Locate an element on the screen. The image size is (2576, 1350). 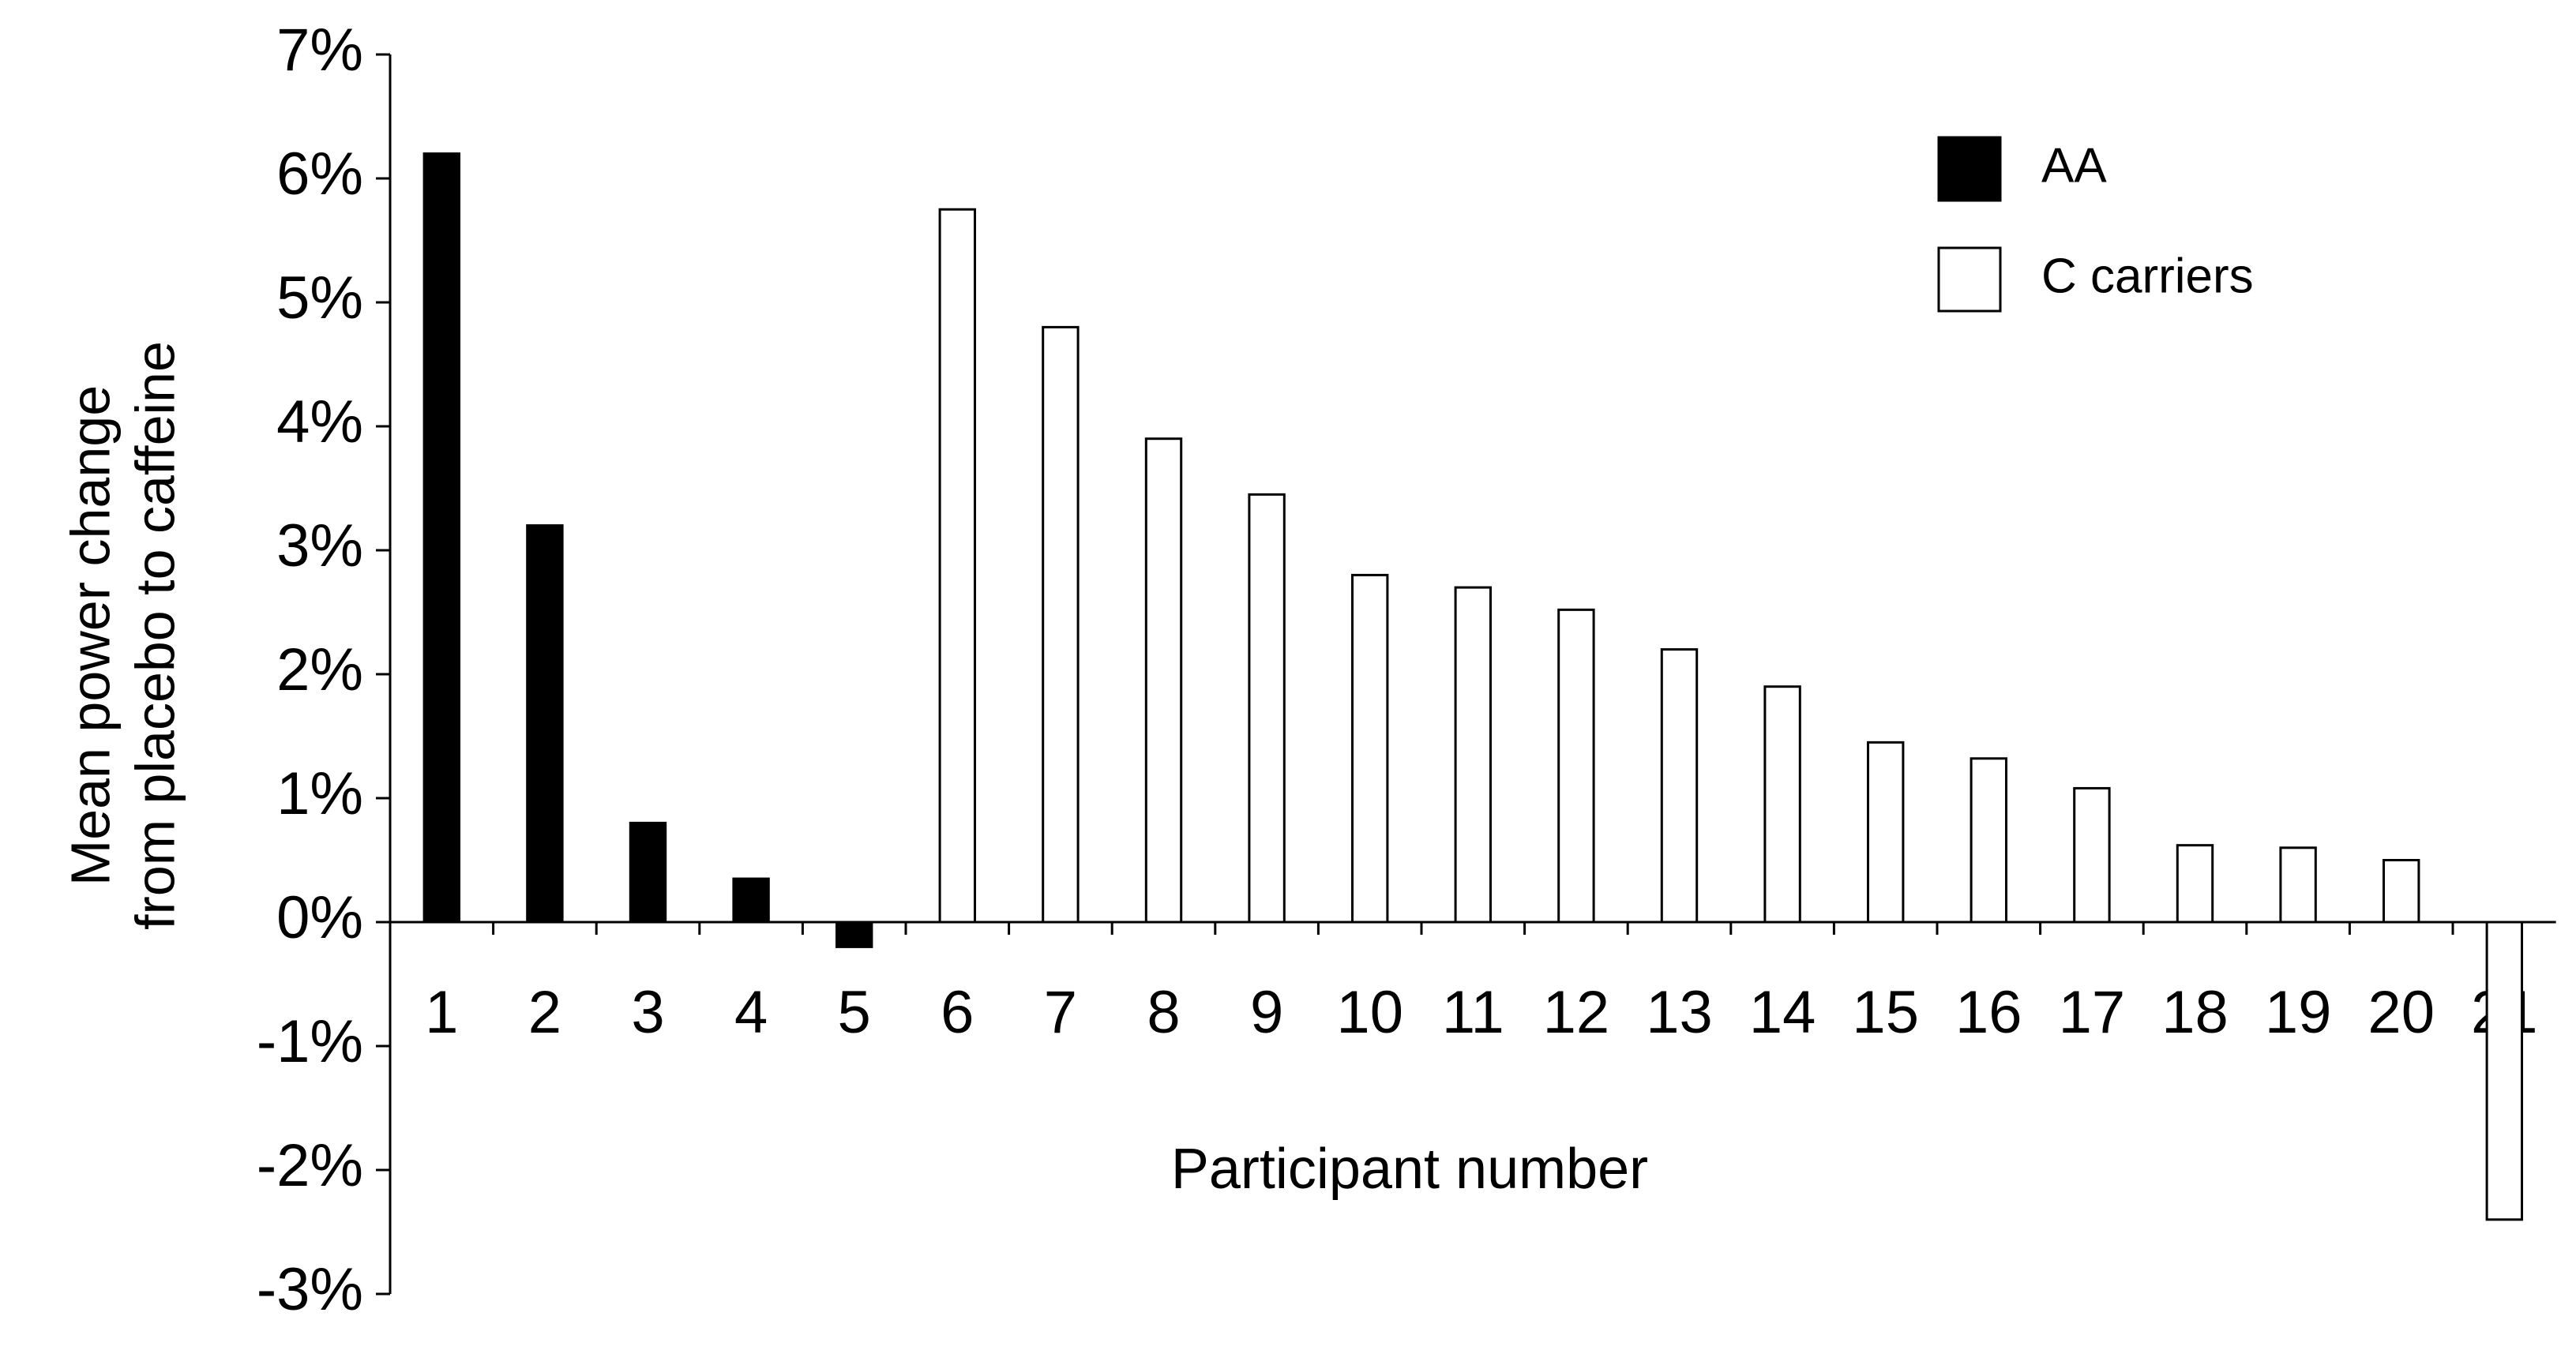
y-tick-label: 6% is located at coordinates (319, 174).